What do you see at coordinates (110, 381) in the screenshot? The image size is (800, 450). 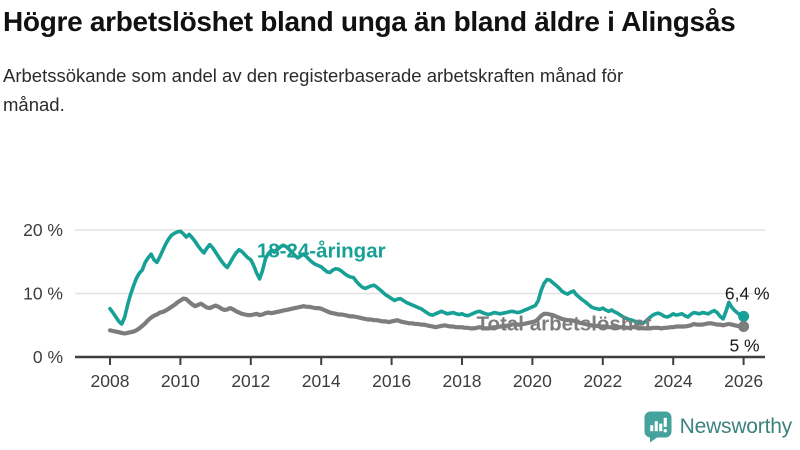 I see `x-tick-label-2008: 2008` at bounding box center [110, 381].